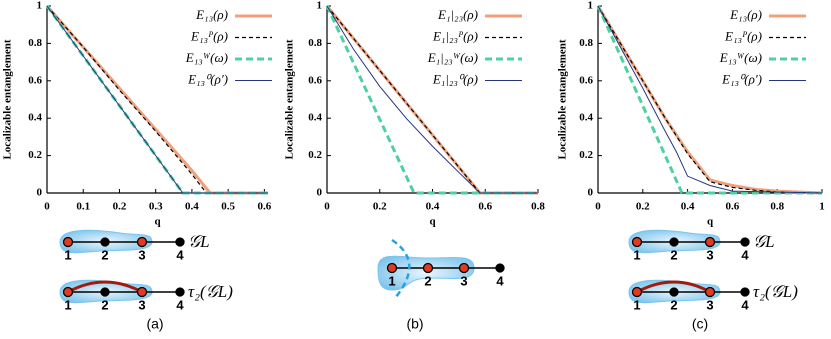 This screenshot has width=831, height=339. I want to click on panel-label: (c), so click(700, 324).